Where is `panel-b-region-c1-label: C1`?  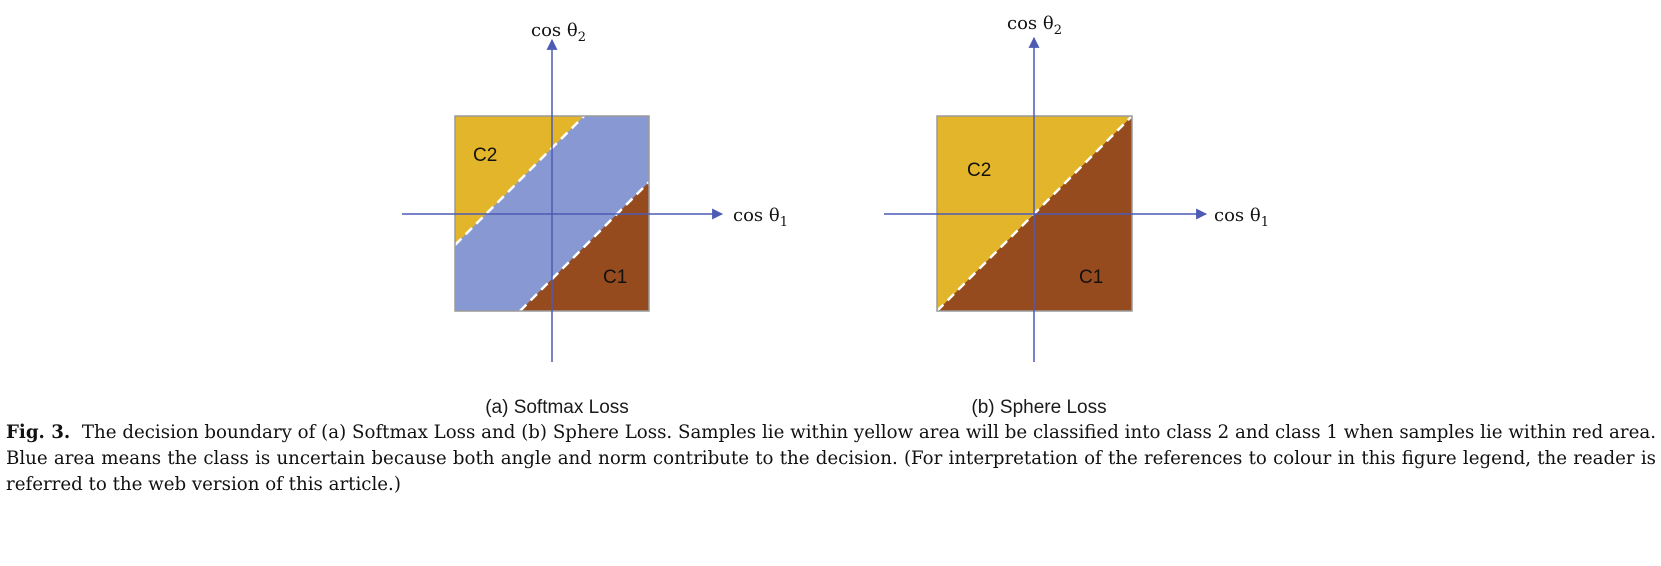
panel-b-region-c1-label: C1 is located at coordinates (1091, 277).